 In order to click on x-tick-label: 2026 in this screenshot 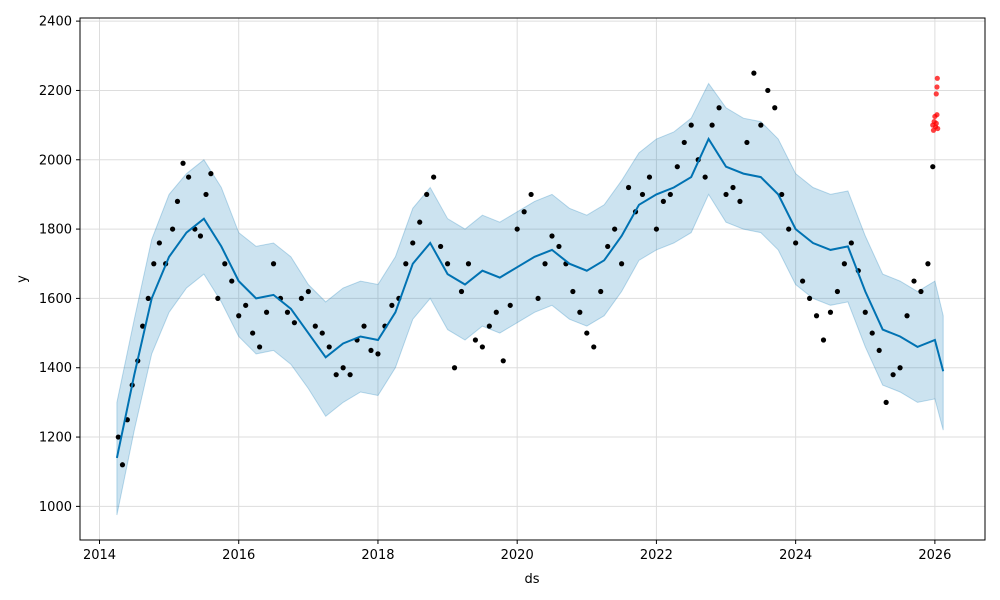, I will do `click(934, 555)`.